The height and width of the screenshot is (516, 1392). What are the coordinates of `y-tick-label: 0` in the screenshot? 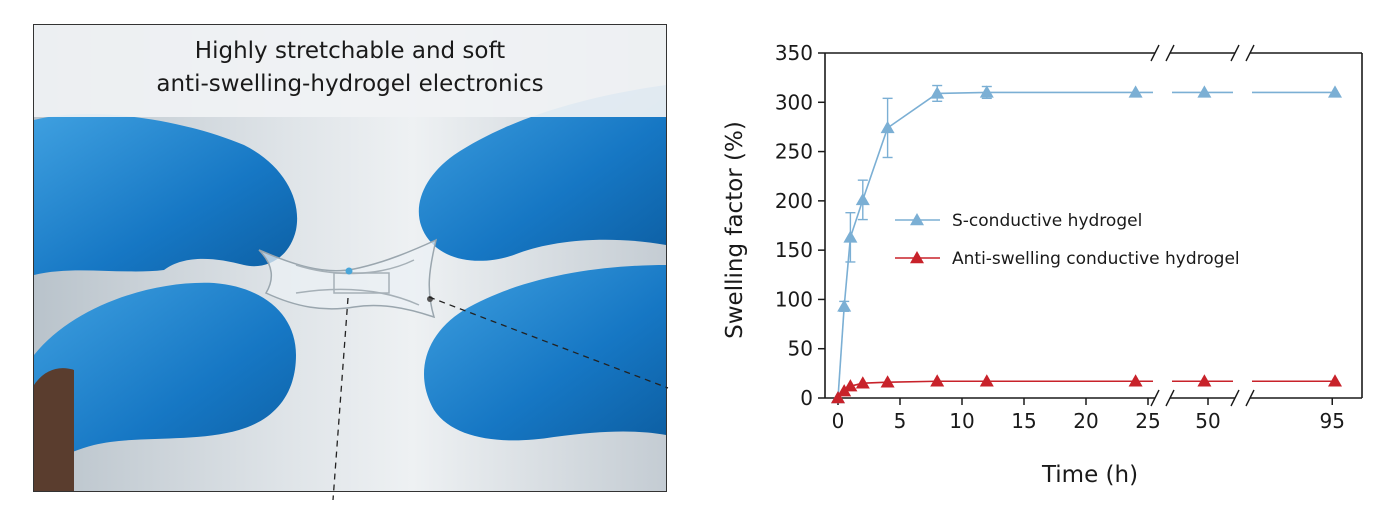 It's located at (806, 398).